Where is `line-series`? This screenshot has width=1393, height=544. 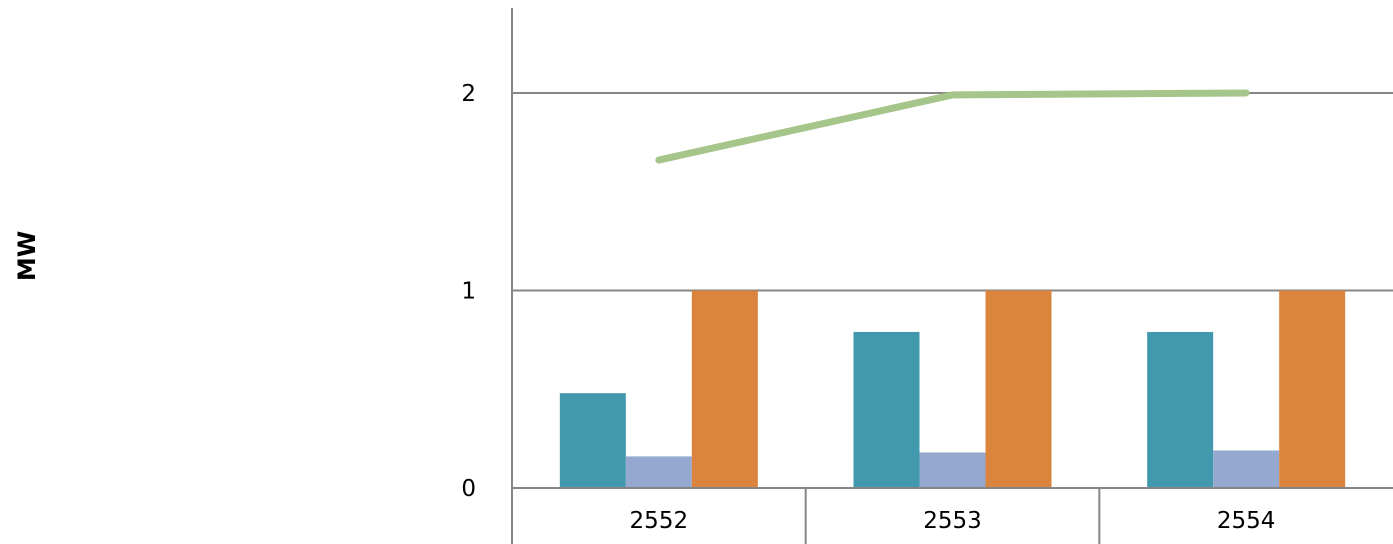
line-series is located at coordinates (952, 126).